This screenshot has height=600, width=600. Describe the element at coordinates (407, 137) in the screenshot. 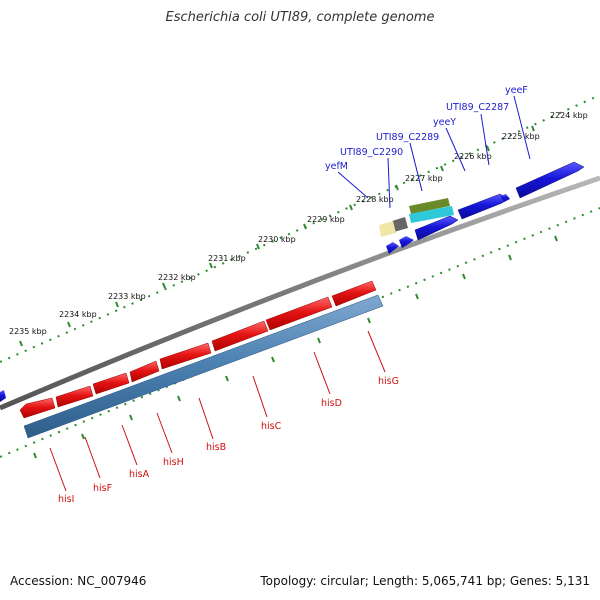

I see `gene-label: UTI89_C2289` at that location.